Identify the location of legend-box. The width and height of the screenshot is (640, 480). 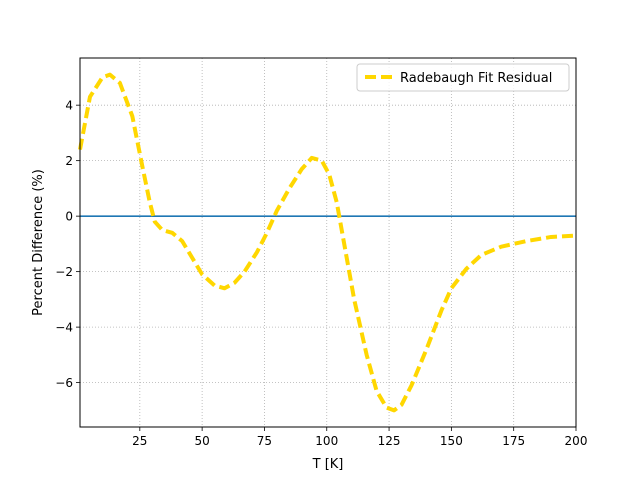
(463, 77).